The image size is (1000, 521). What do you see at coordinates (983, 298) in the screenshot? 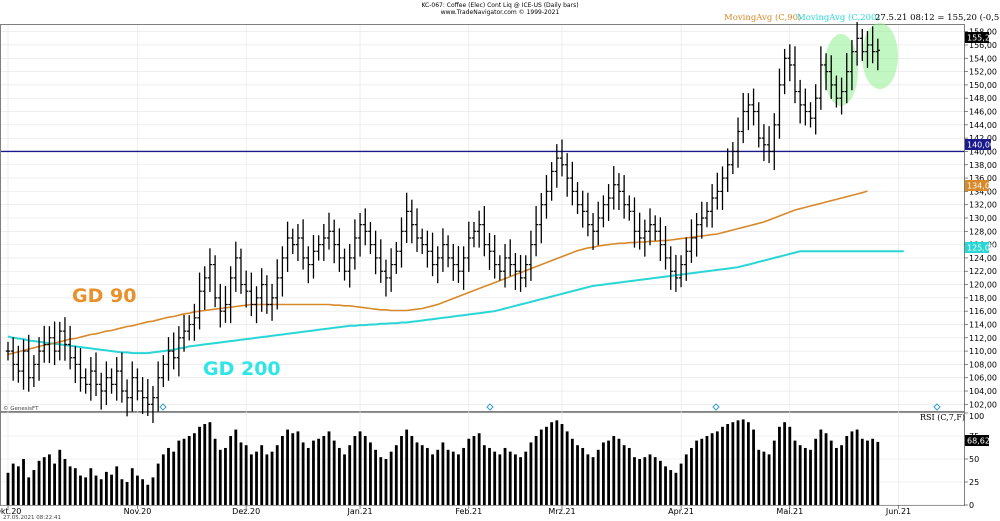
I see `price-tick-label: 118,00` at bounding box center [983, 298].